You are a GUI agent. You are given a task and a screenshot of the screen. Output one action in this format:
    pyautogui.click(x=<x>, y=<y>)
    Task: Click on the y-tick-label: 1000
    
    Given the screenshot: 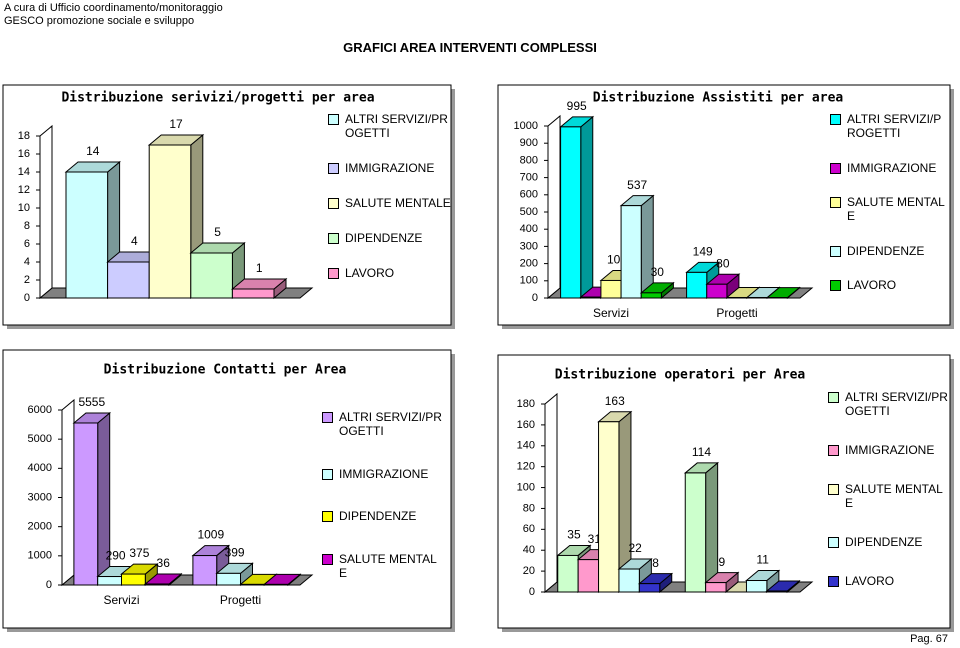 What is the action you would take?
    pyautogui.click(x=40, y=556)
    